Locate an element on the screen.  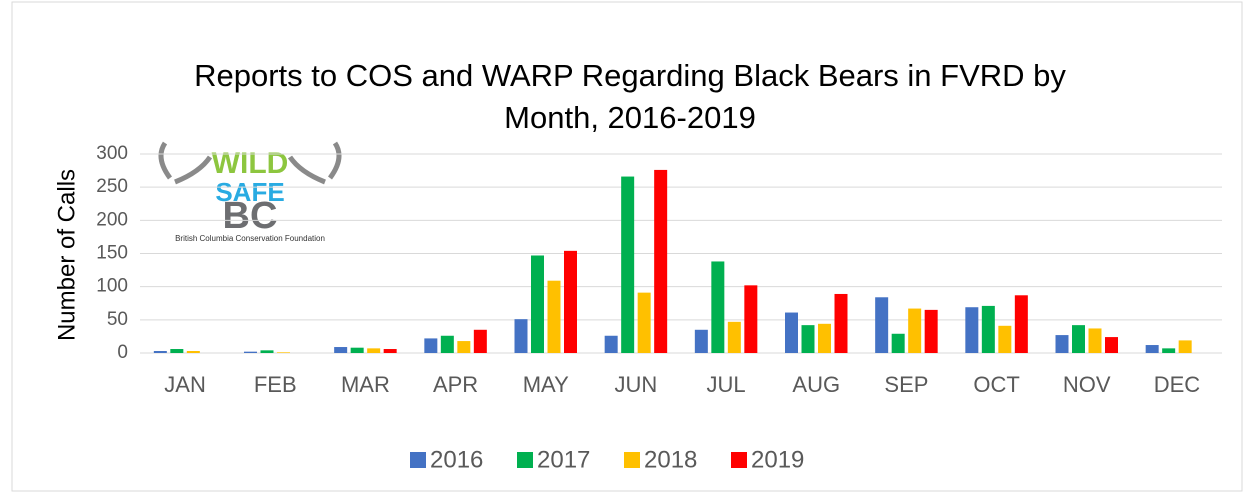
x-tick-label: JAN is located at coordinates (185, 384).